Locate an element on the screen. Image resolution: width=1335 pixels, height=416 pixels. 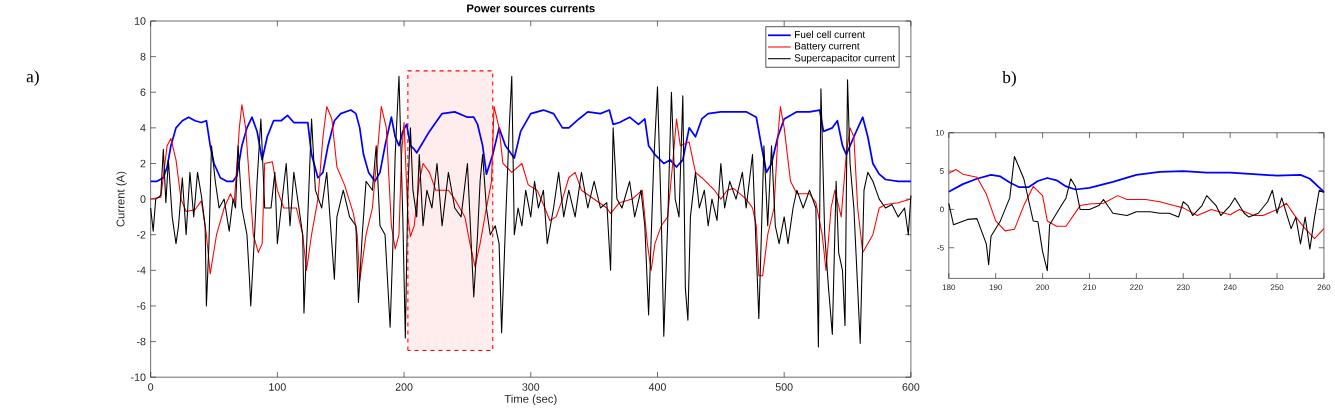
x-tick-label: 600 is located at coordinates (911, 387).